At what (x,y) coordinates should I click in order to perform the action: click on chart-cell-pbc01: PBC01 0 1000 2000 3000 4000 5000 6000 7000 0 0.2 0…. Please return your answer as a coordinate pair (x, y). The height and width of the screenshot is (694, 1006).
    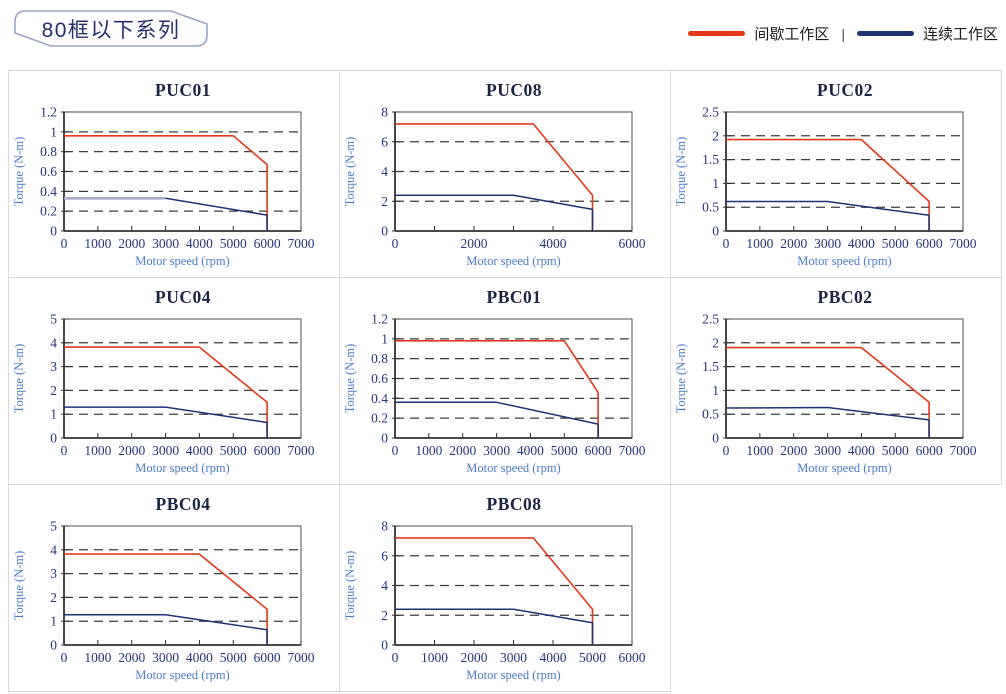
    Looking at the image, I should click on (505, 381).